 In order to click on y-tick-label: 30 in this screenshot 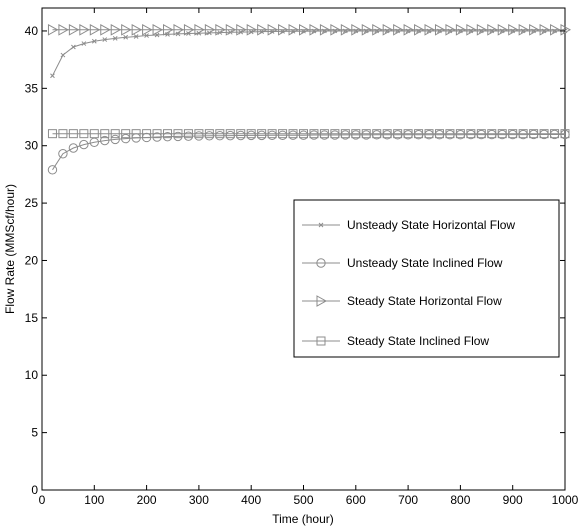, I will do `click(32, 146)`.